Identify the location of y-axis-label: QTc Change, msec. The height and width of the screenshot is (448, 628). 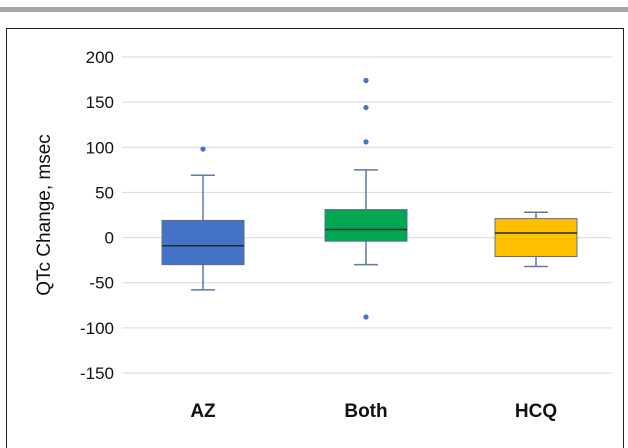
(44, 215).